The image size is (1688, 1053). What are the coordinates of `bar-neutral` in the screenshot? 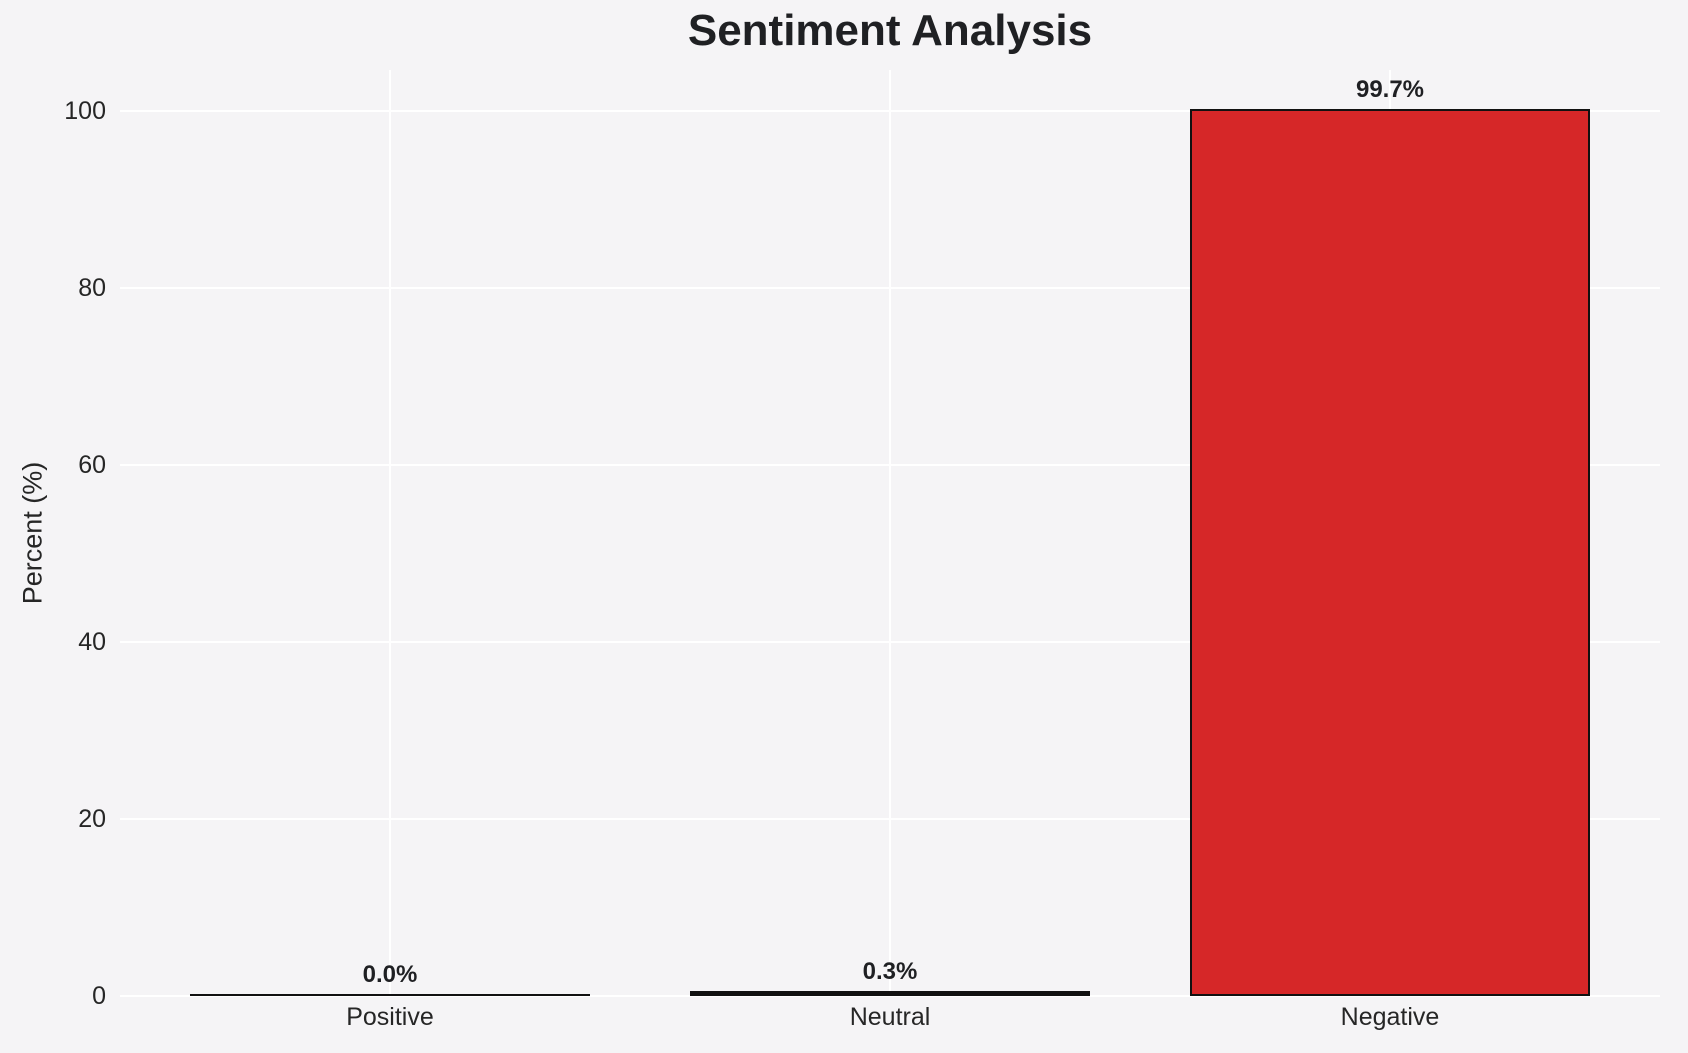 It's located at (890, 993).